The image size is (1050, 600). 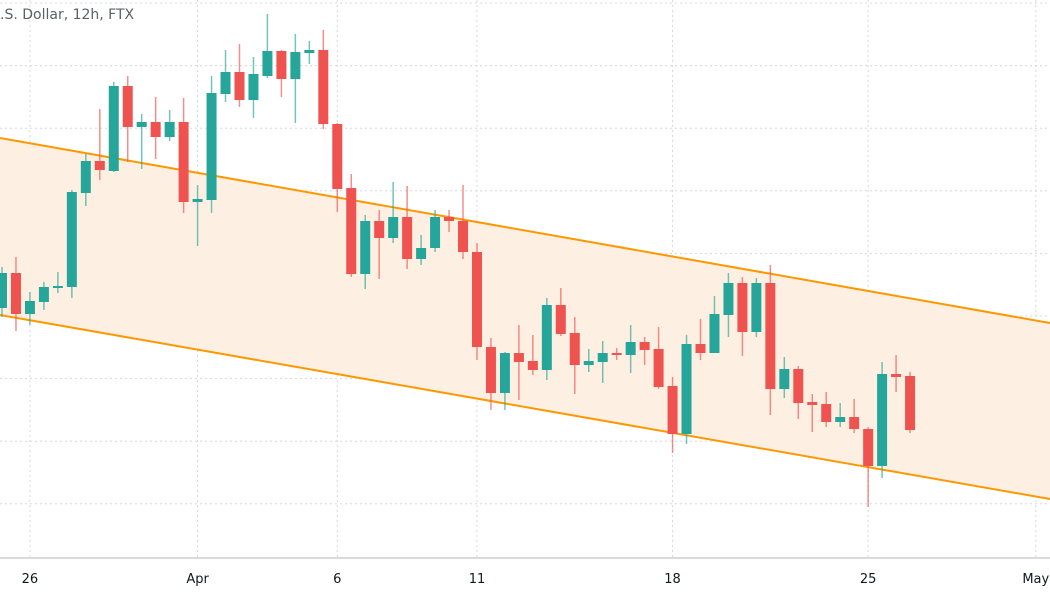 What do you see at coordinates (30, 579) in the screenshot?
I see `x-tick-label: 26` at bounding box center [30, 579].